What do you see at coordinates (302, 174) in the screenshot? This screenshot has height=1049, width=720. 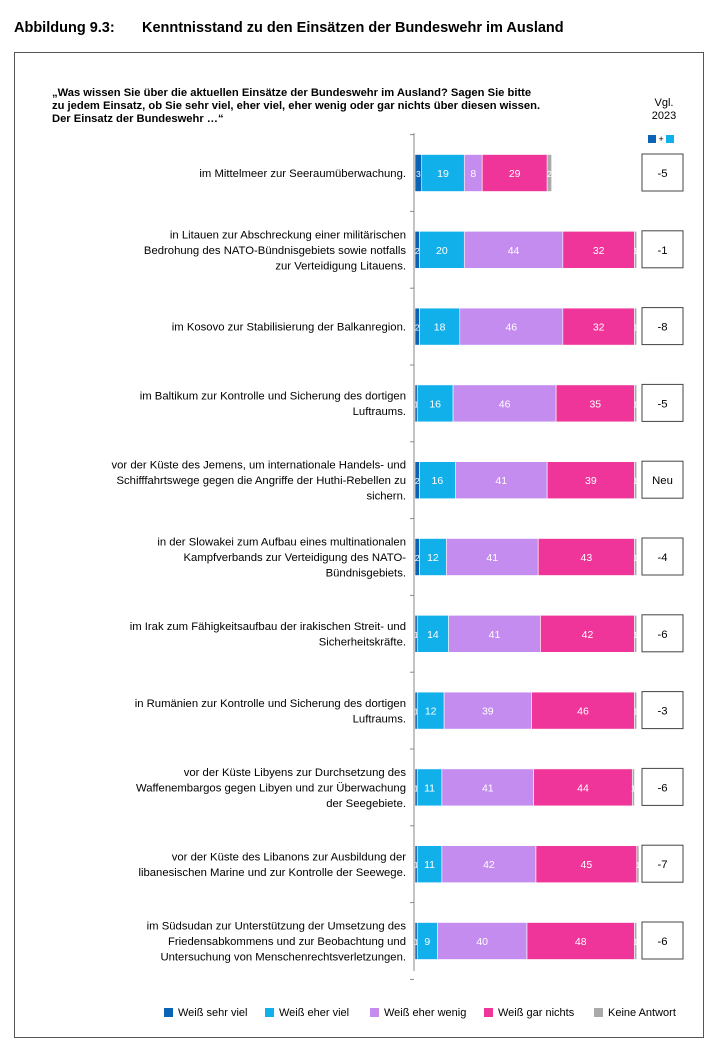 I see `category-label: im Mittelmeer zur Seeraumüberwachung.` at bounding box center [302, 174].